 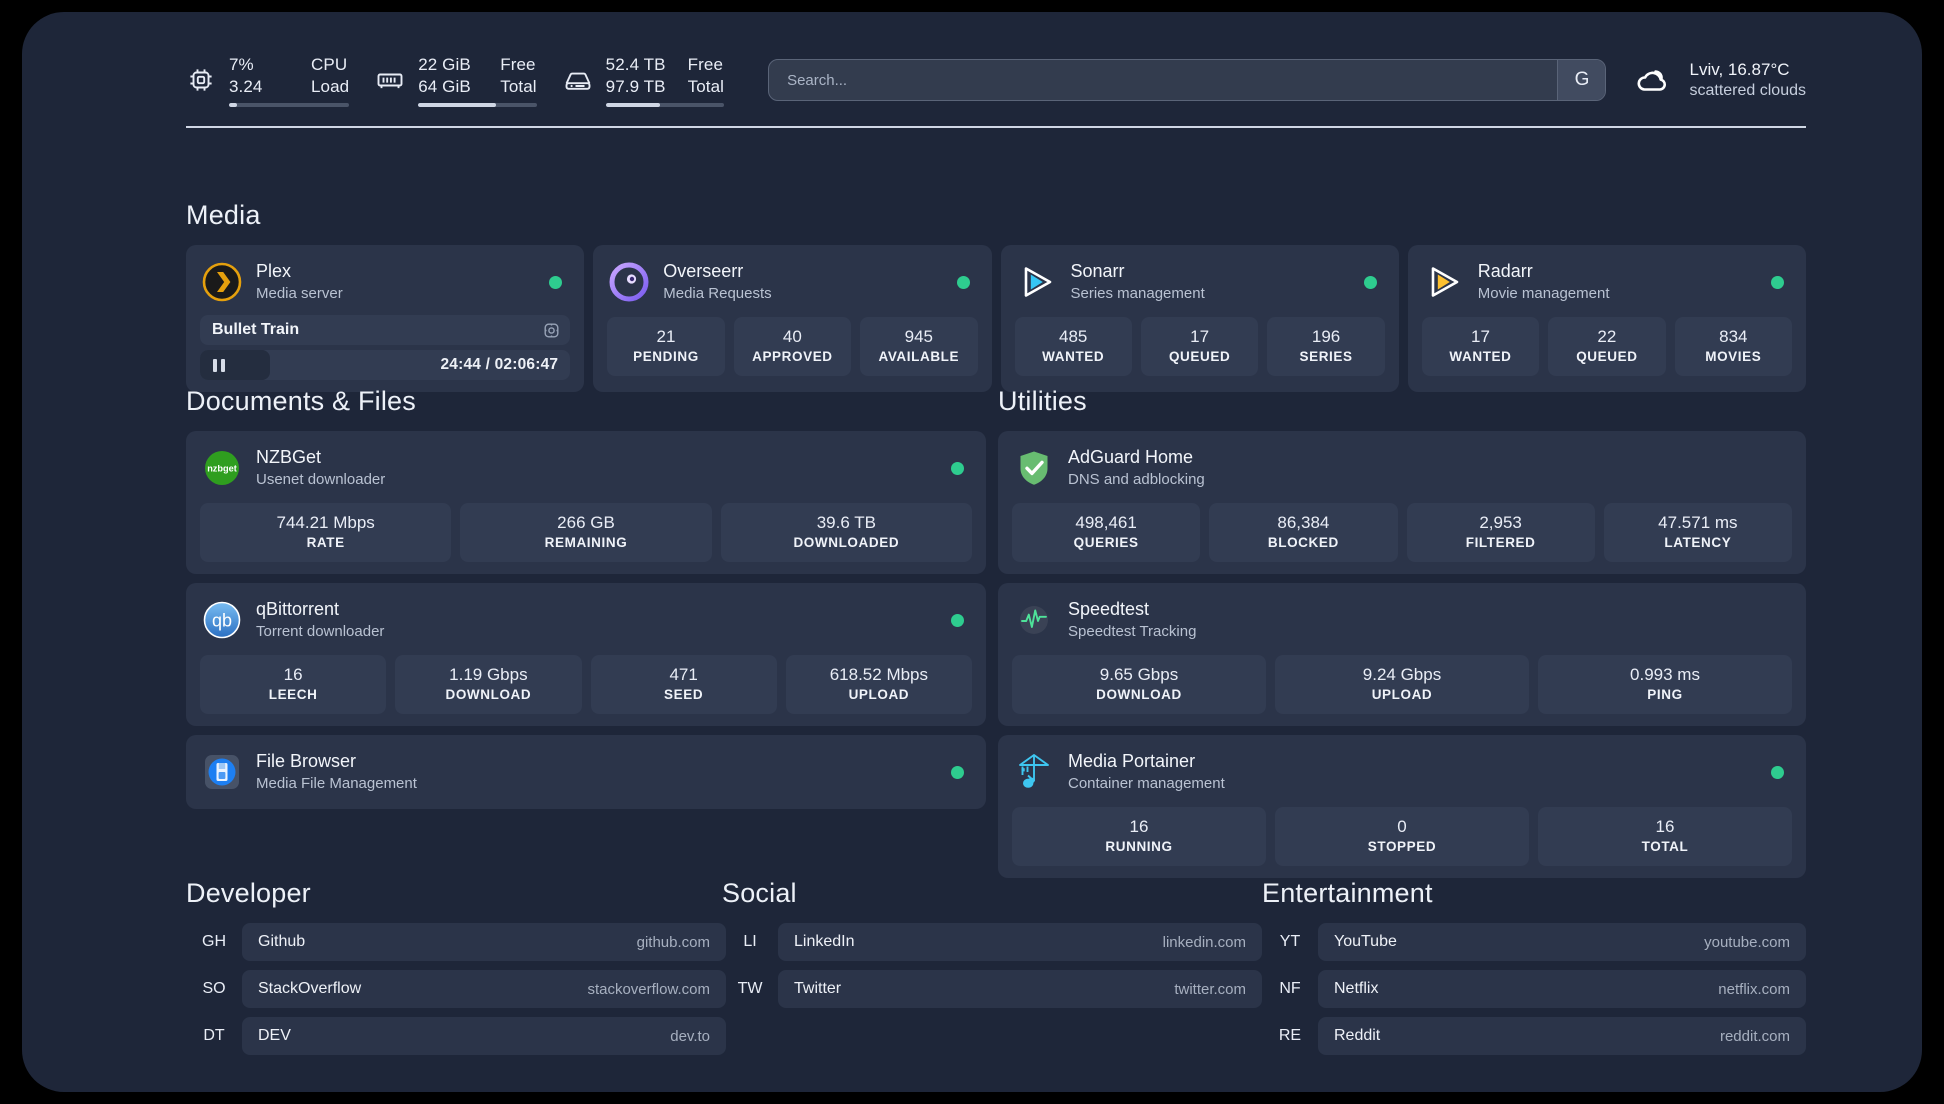 I want to click on service-card-titles: File Browser Media File Management, so click(x=596, y=772).